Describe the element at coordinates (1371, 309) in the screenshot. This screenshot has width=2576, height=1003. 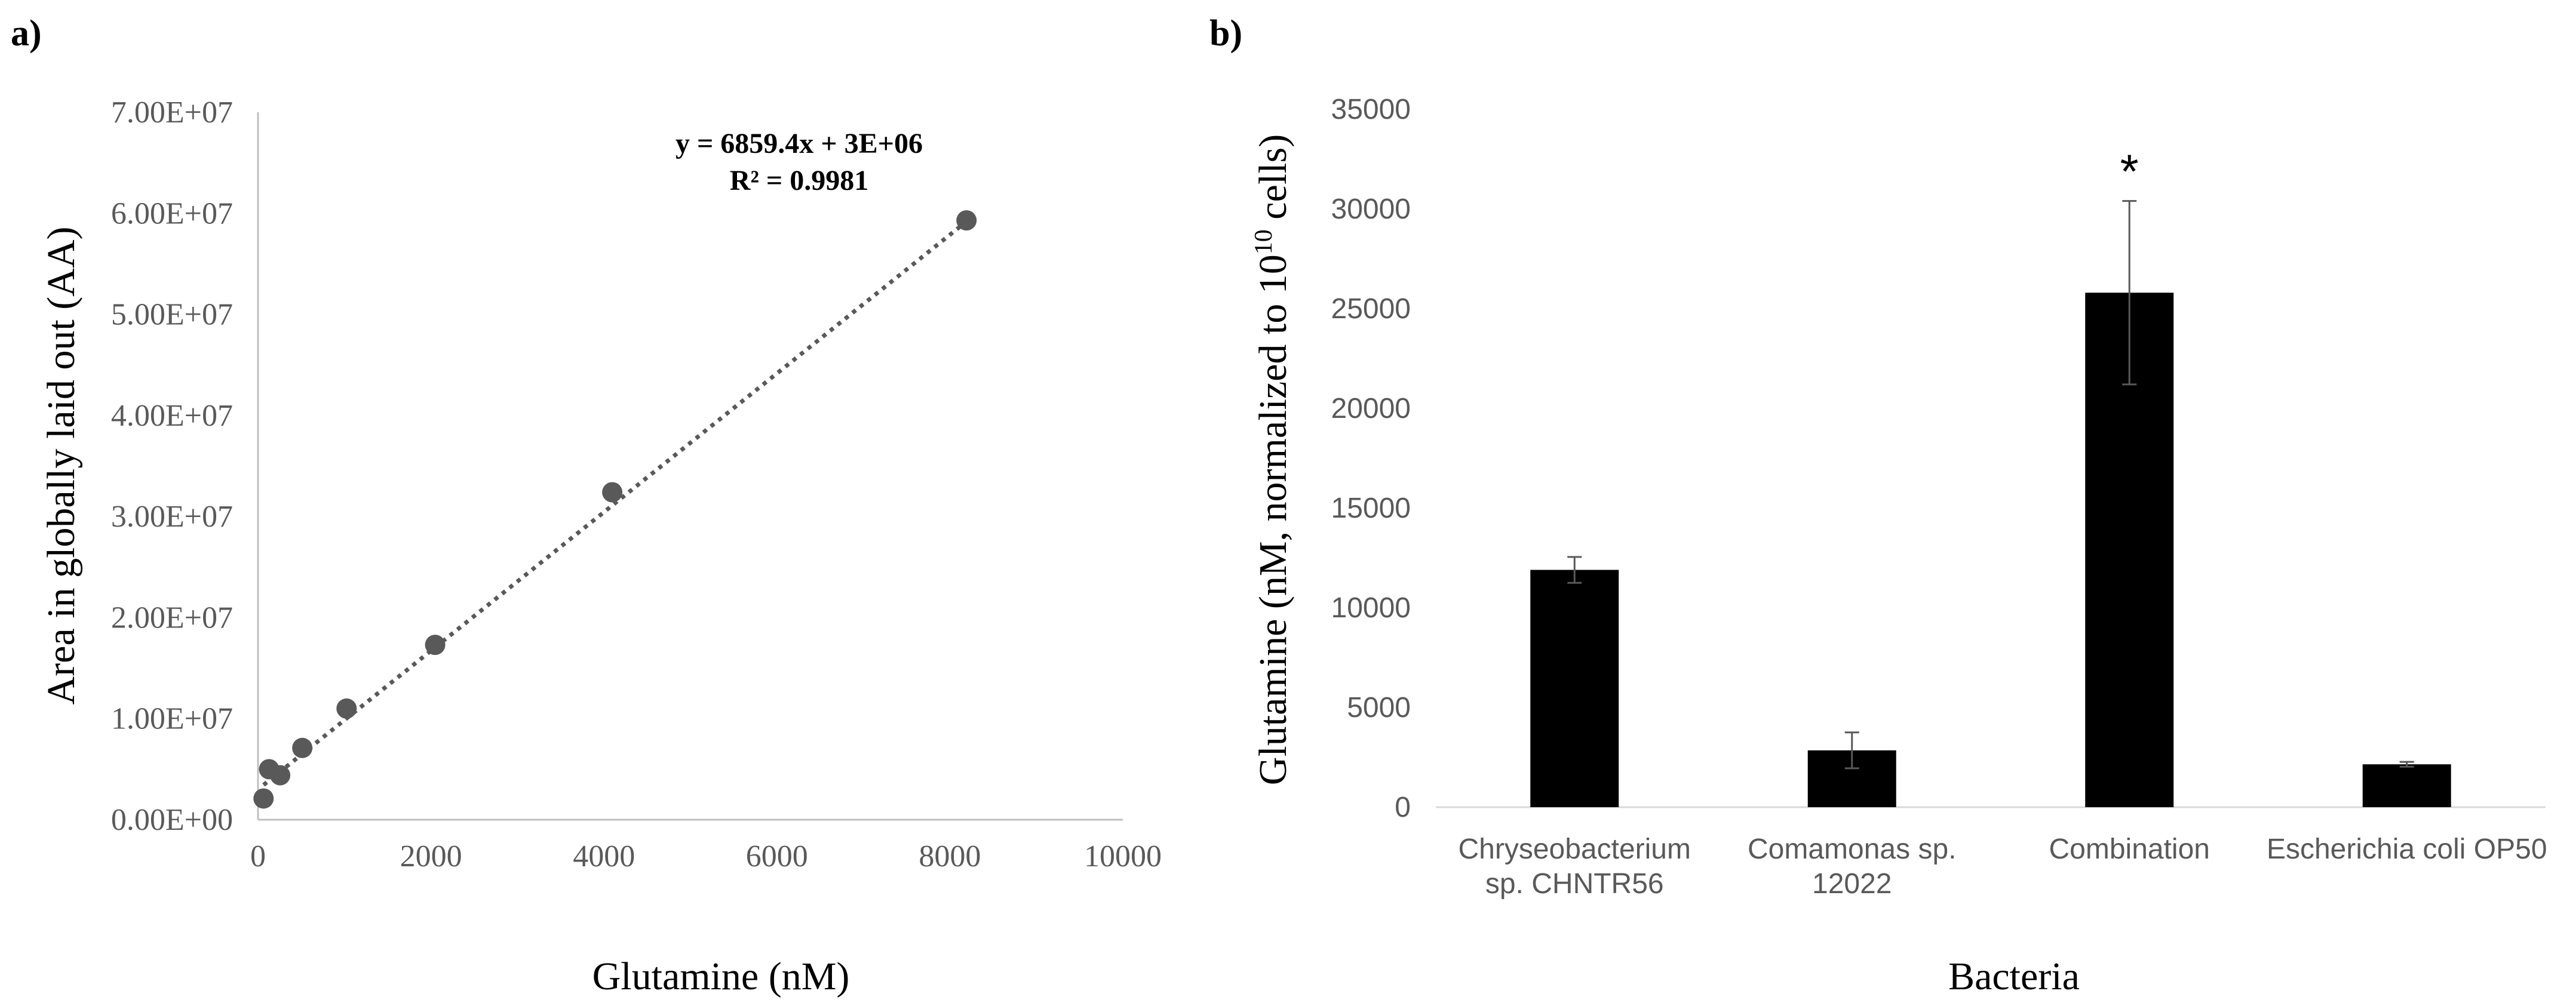
I see `panel-b-y-tick-label: 25000` at that location.